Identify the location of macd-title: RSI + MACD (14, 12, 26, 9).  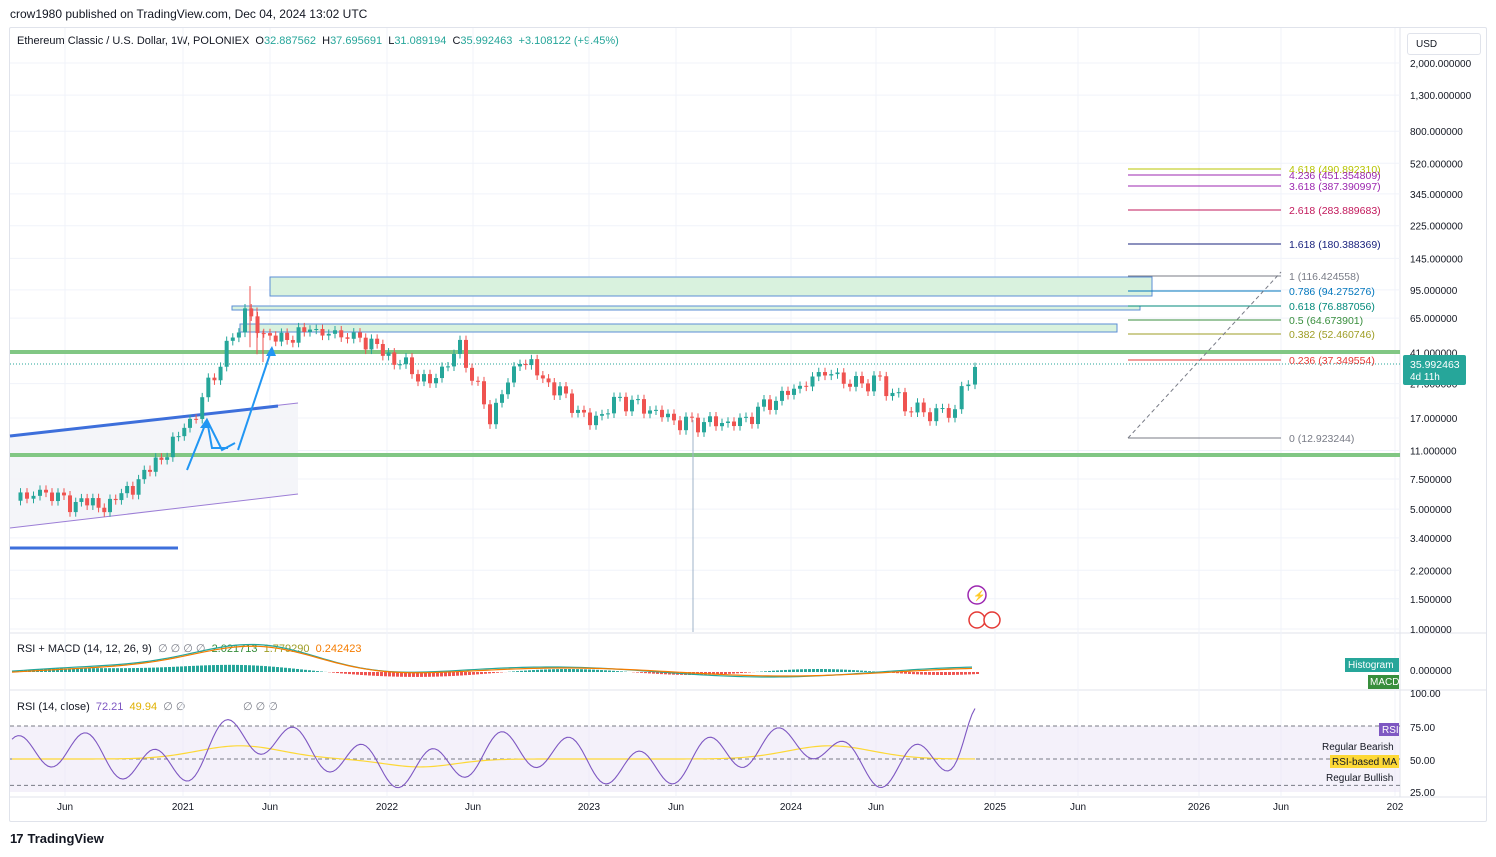
(84, 649).